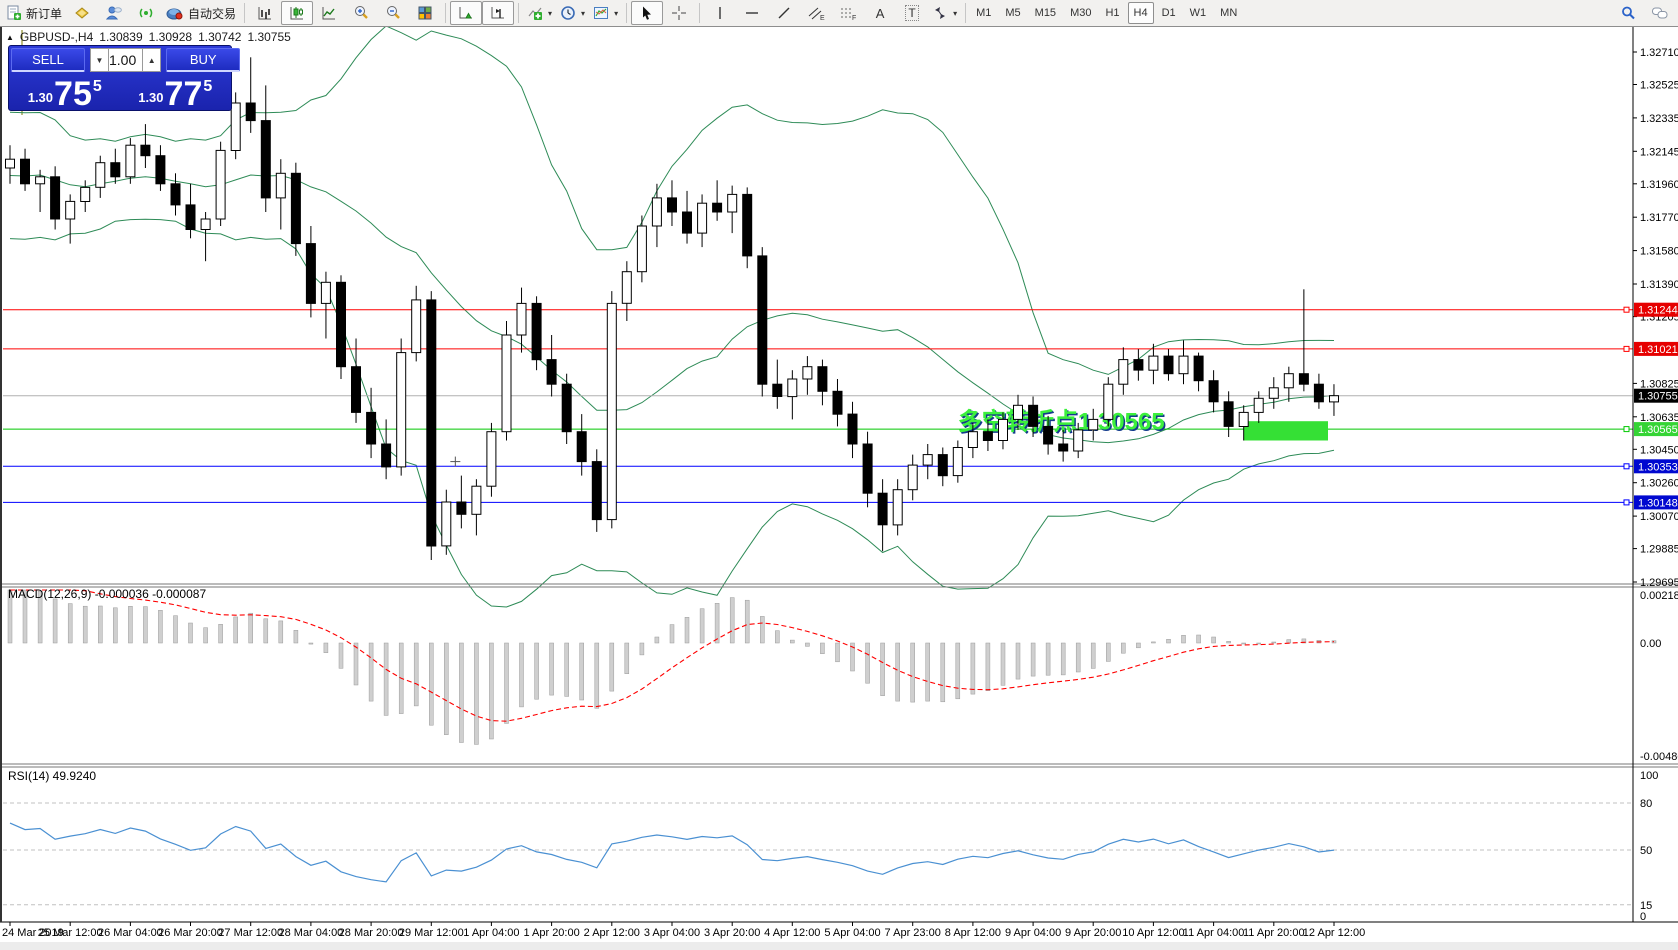  I want to click on equidistant-channel-tool: E, so click(816, 13).